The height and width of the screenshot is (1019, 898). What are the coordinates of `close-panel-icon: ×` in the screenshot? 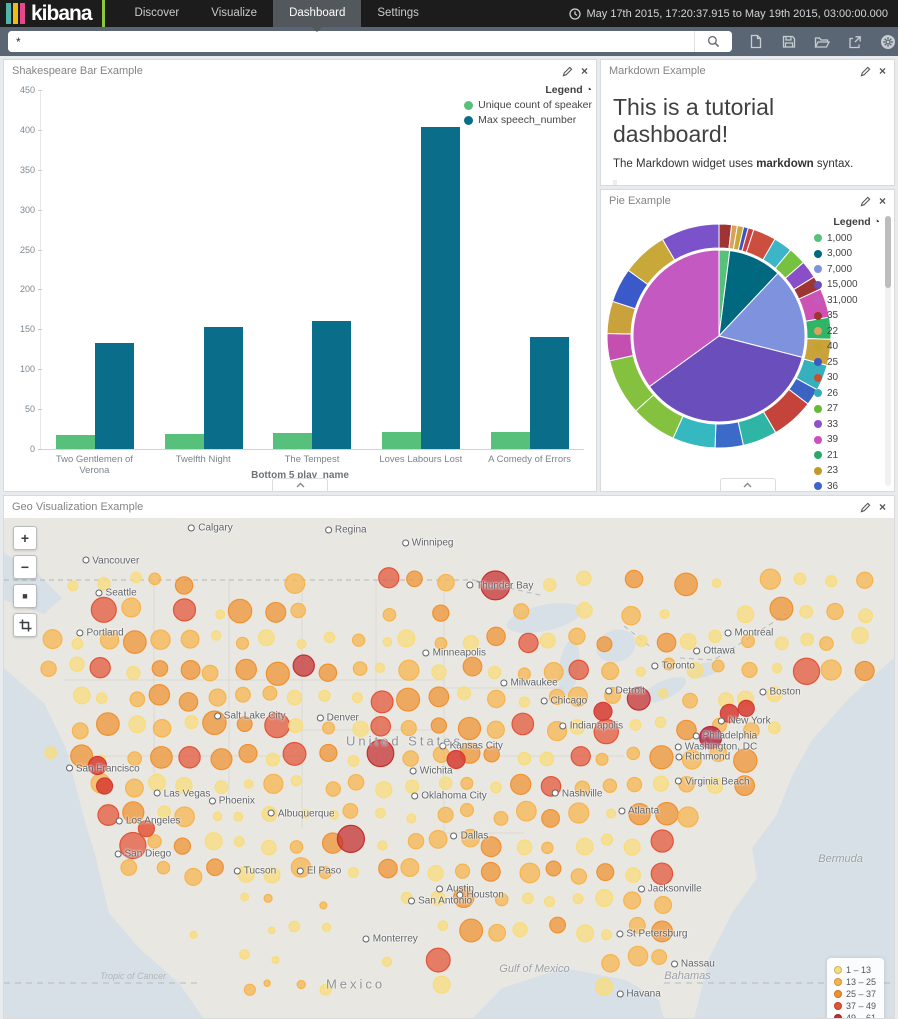 It's located at (584, 71).